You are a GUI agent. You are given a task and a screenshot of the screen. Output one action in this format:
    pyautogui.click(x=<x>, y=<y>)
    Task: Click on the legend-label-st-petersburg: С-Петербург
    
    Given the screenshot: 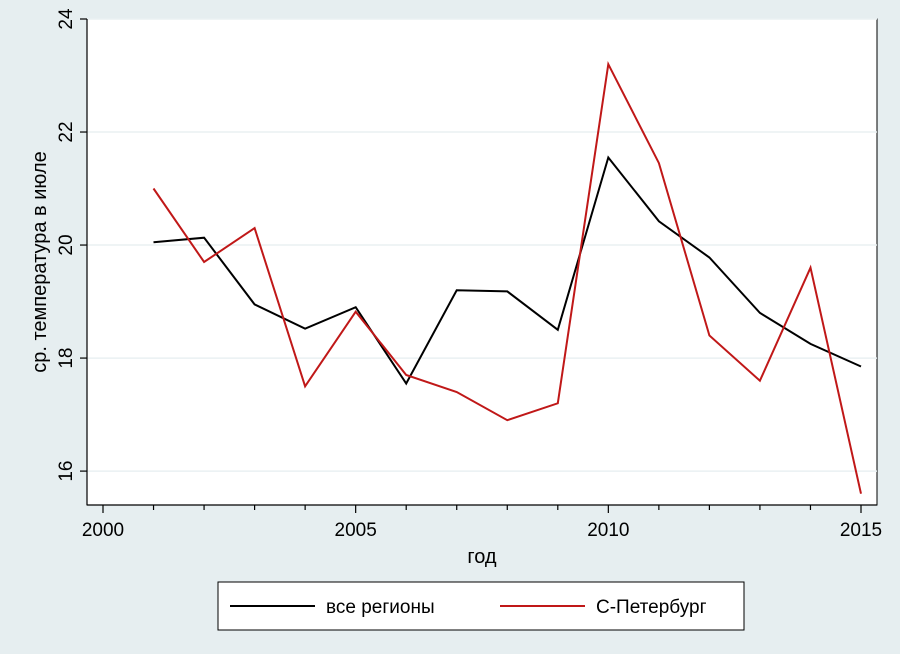 What is the action you would take?
    pyautogui.click(x=651, y=607)
    